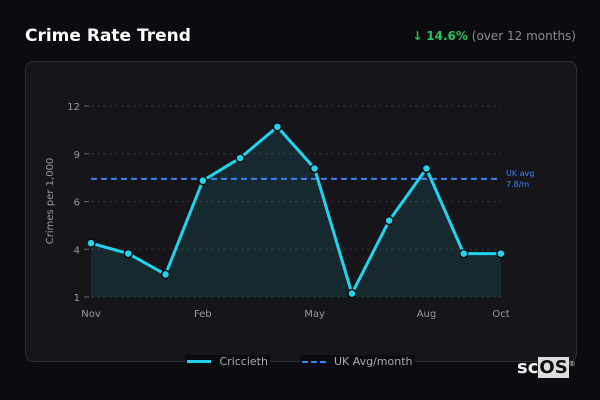  I want to click on change-summary: ↓ 14.6% (over 12 months), so click(494, 36).